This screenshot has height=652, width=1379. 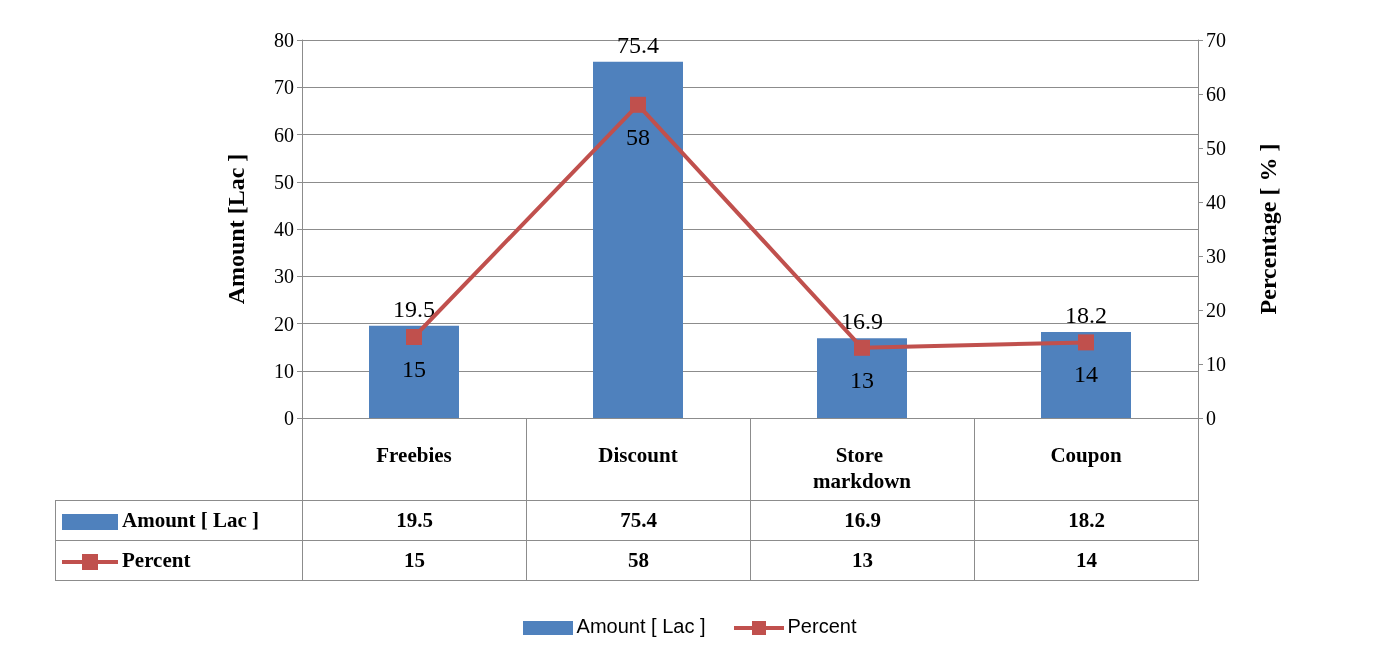 What do you see at coordinates (1216, 364) in the screenshot?
I see `y2-tick-label: 10` at bounding box center [1216, 364].